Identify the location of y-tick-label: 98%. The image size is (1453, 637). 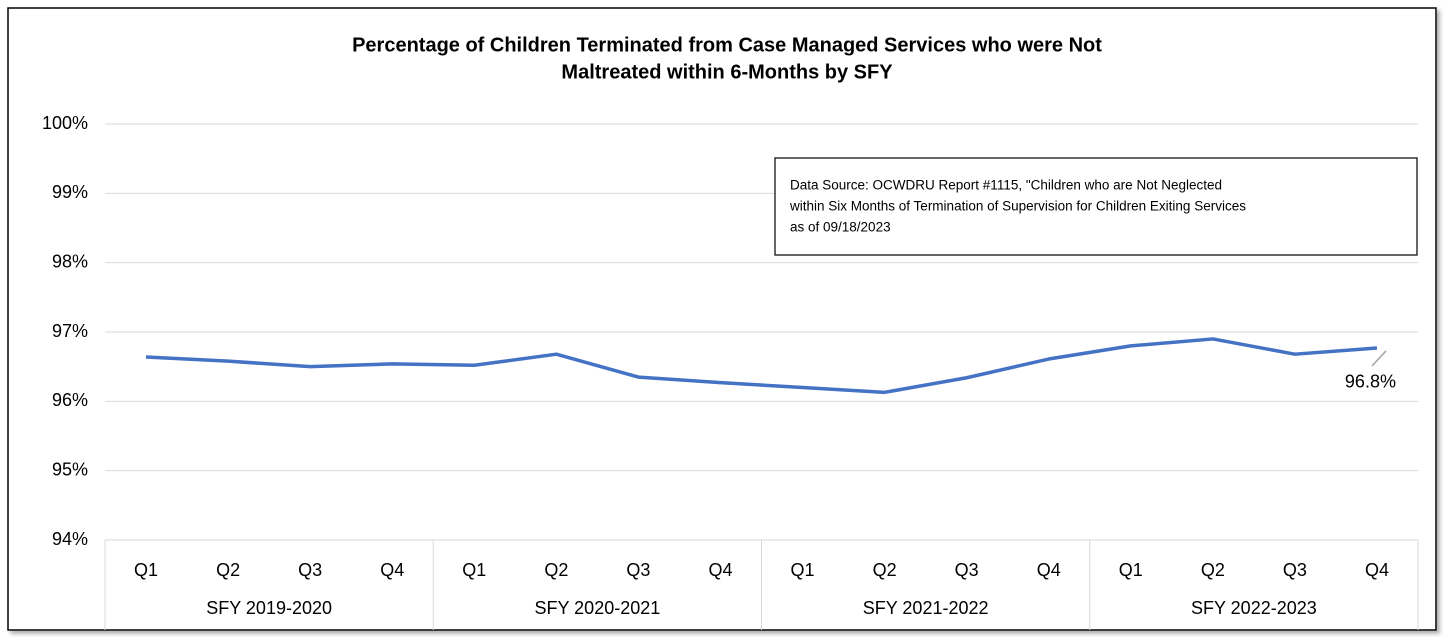
(70, 261).